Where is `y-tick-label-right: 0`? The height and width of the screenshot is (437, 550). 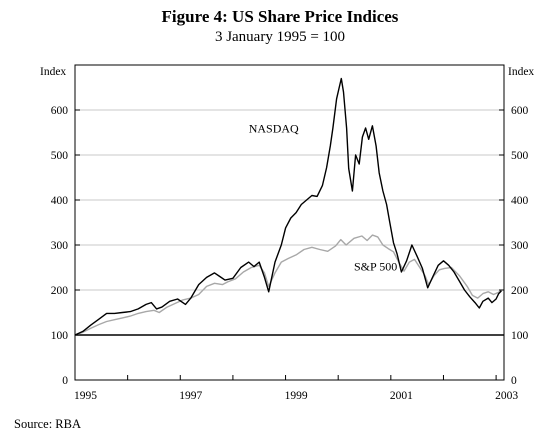 y-tick-label-right: 0 is located at coordinates (514, 381).